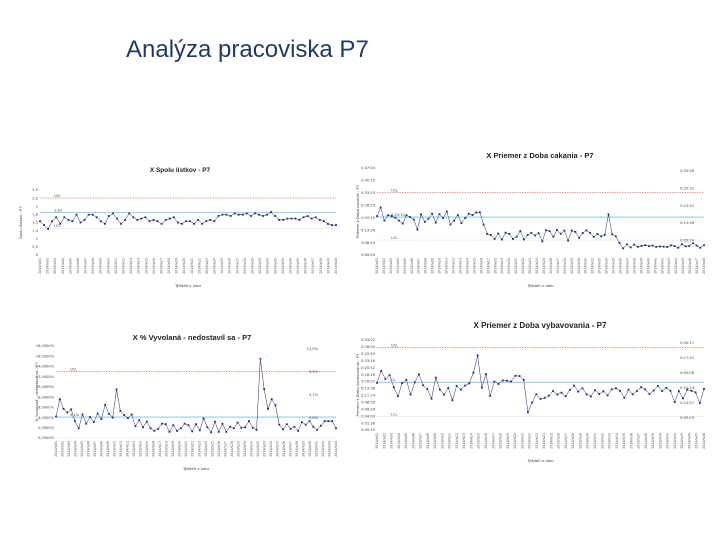 The height and width of the screenshot is (540, 720). I want to click on y-tick-label: 1, so click(37, 239).